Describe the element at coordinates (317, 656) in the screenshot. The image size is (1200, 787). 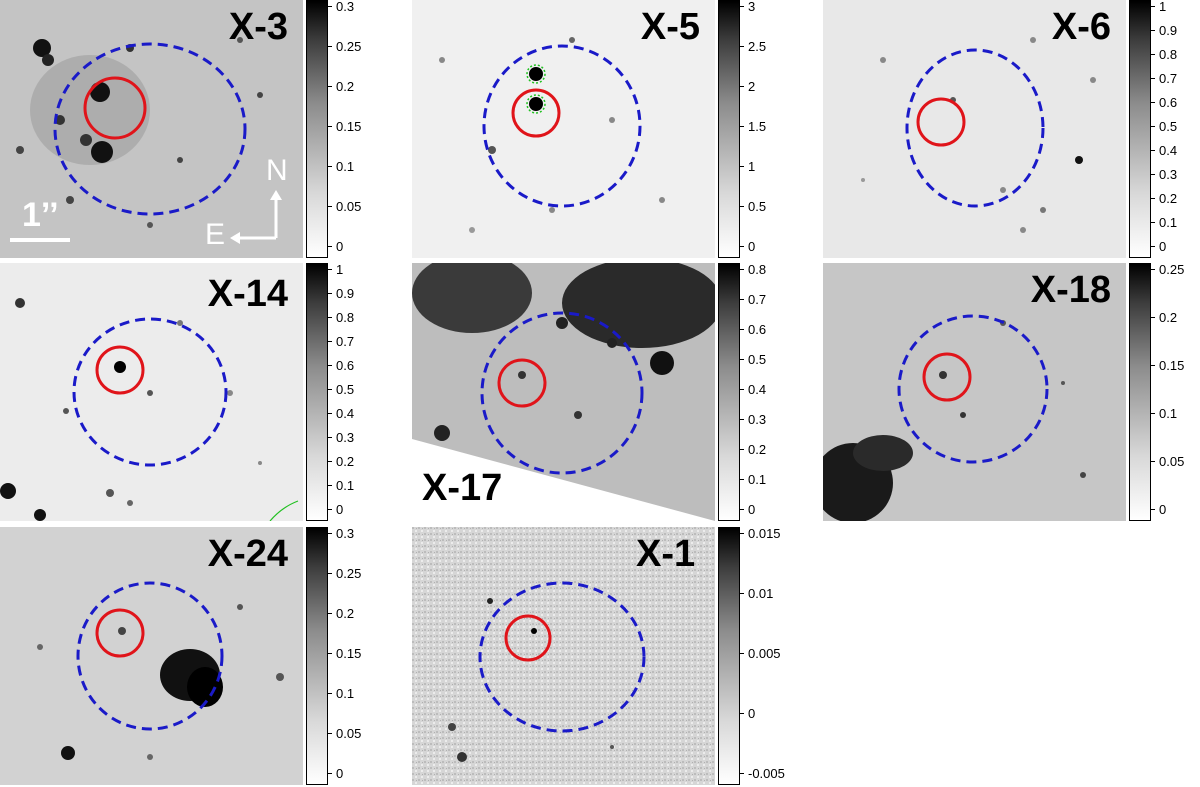
I see `panel-x24-colorbar` at that location.